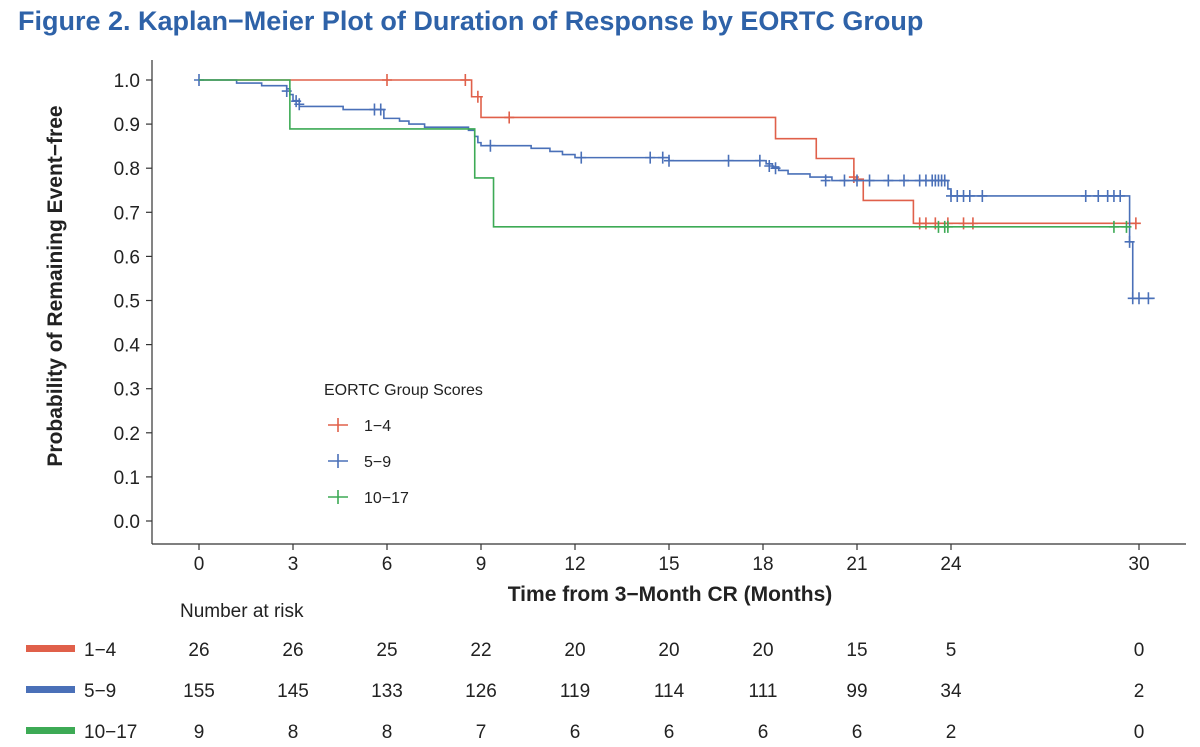 Image resolution: width=1200 pixels, height=747 pixels. Describe the element at coordinates (403, 390) in the screenshot. I see `legend-title: EORTC Group Scores` at that location.